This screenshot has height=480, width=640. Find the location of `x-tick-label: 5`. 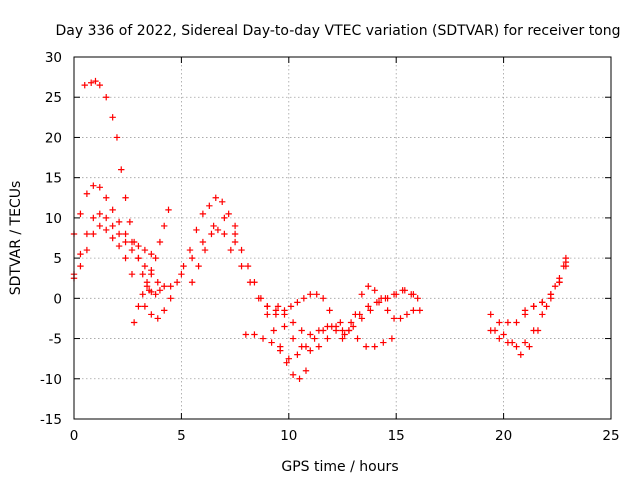

x-tick-label: 5 is located at coordinates (181, 436).